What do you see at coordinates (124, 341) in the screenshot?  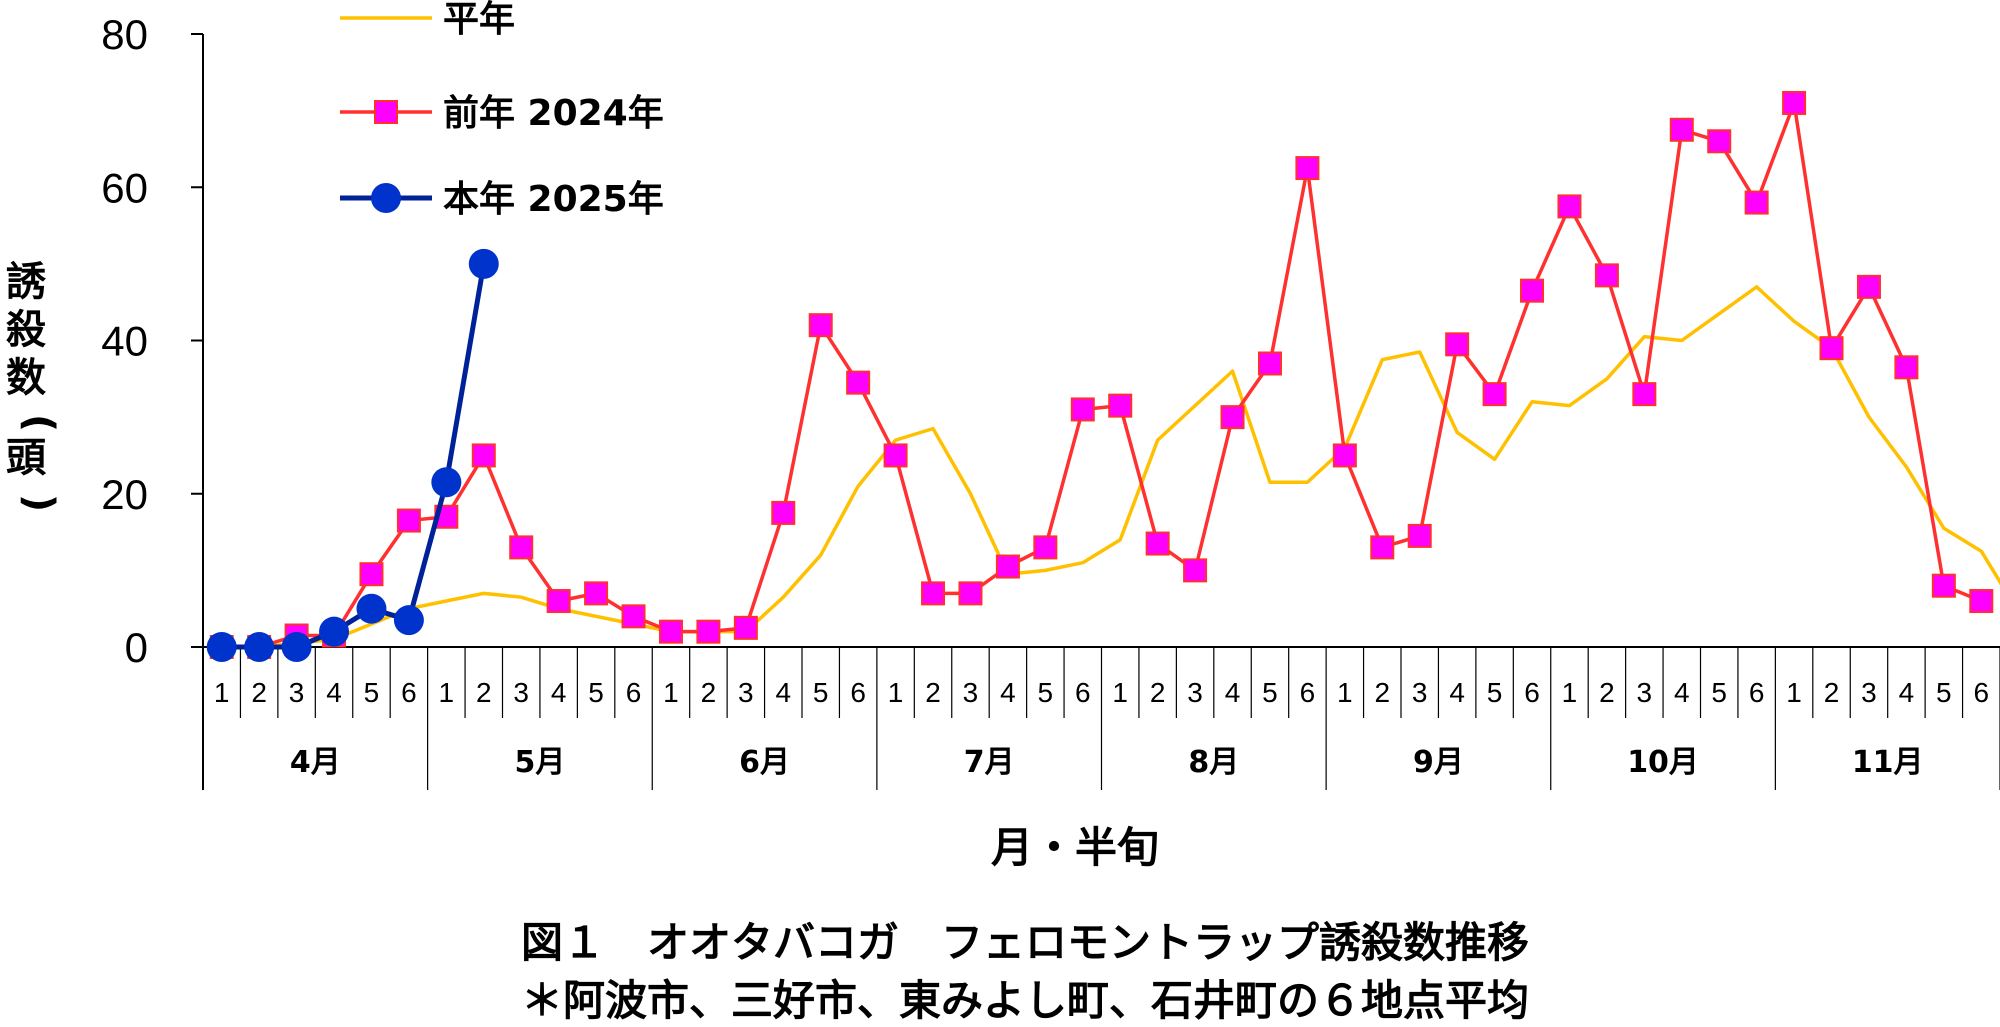 I see `y-tick-label: 40` at bounding box center [124, 341].